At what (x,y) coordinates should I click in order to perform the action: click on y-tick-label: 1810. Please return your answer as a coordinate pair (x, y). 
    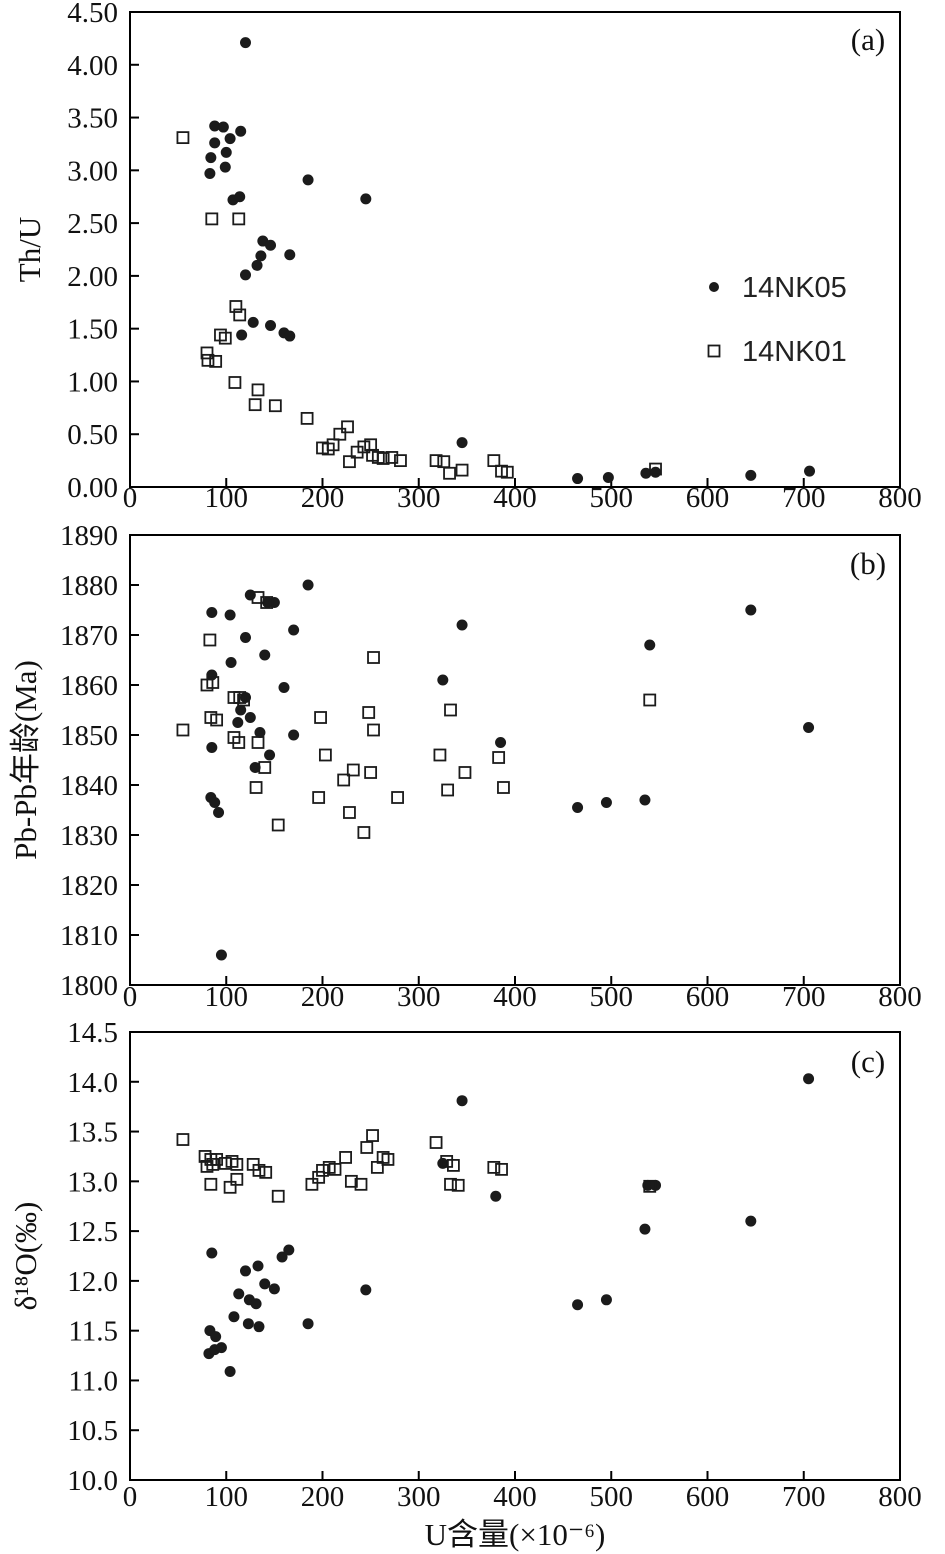
    Looking at the image, I should click on (89, 936).